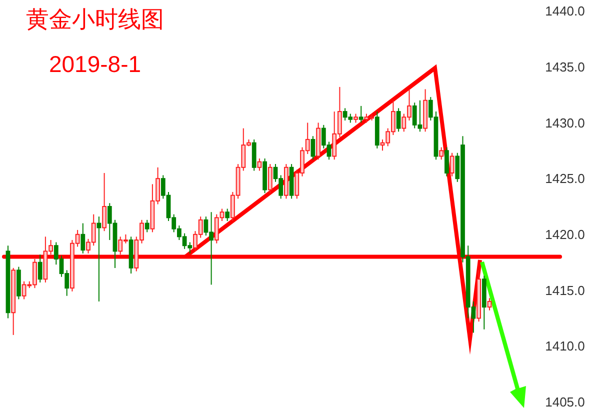 The image size is (600, 414). I want to click on y-tick-label: 1425.0, so click(565, 178).